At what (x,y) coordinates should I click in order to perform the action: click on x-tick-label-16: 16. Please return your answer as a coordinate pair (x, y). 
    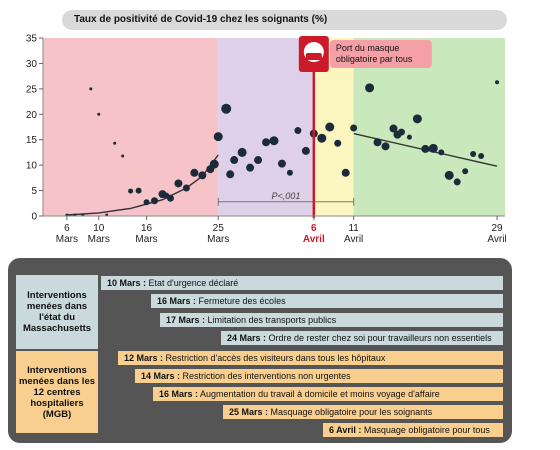
    Looking at the image, I should click on (147, 228).